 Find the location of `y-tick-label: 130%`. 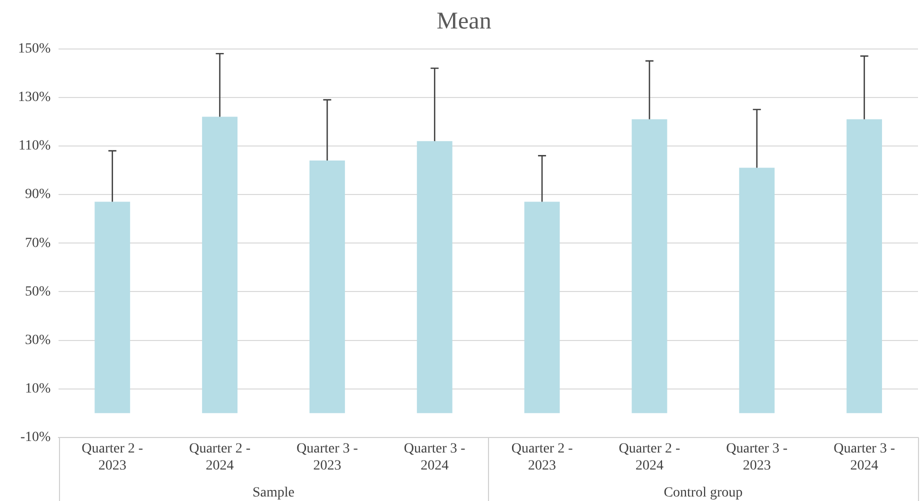

y-tick-label: 130% is located at coordinates (34, 98).